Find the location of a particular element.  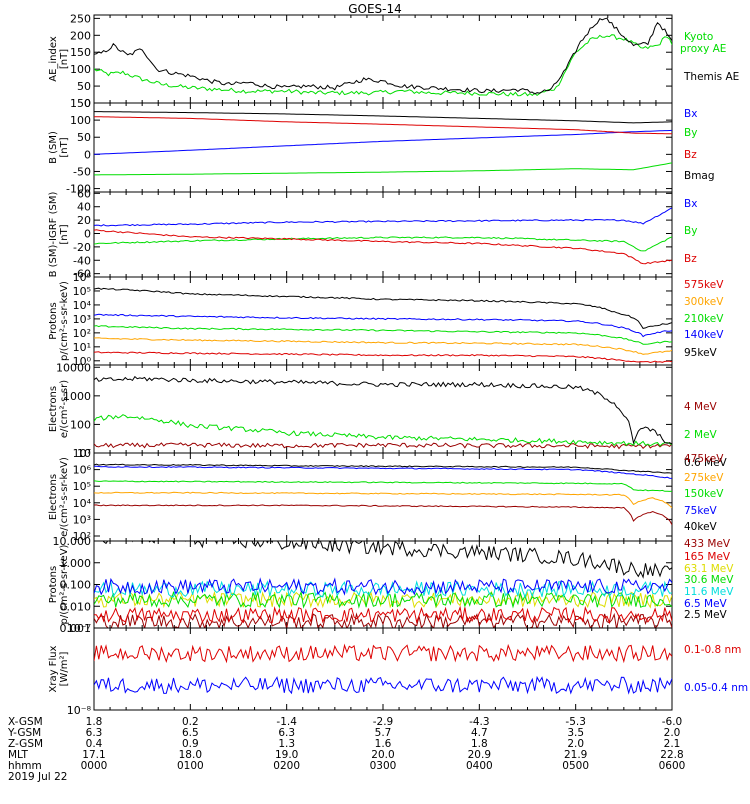

y-tick-label: 0.001 is located at coordinates (76, 628).